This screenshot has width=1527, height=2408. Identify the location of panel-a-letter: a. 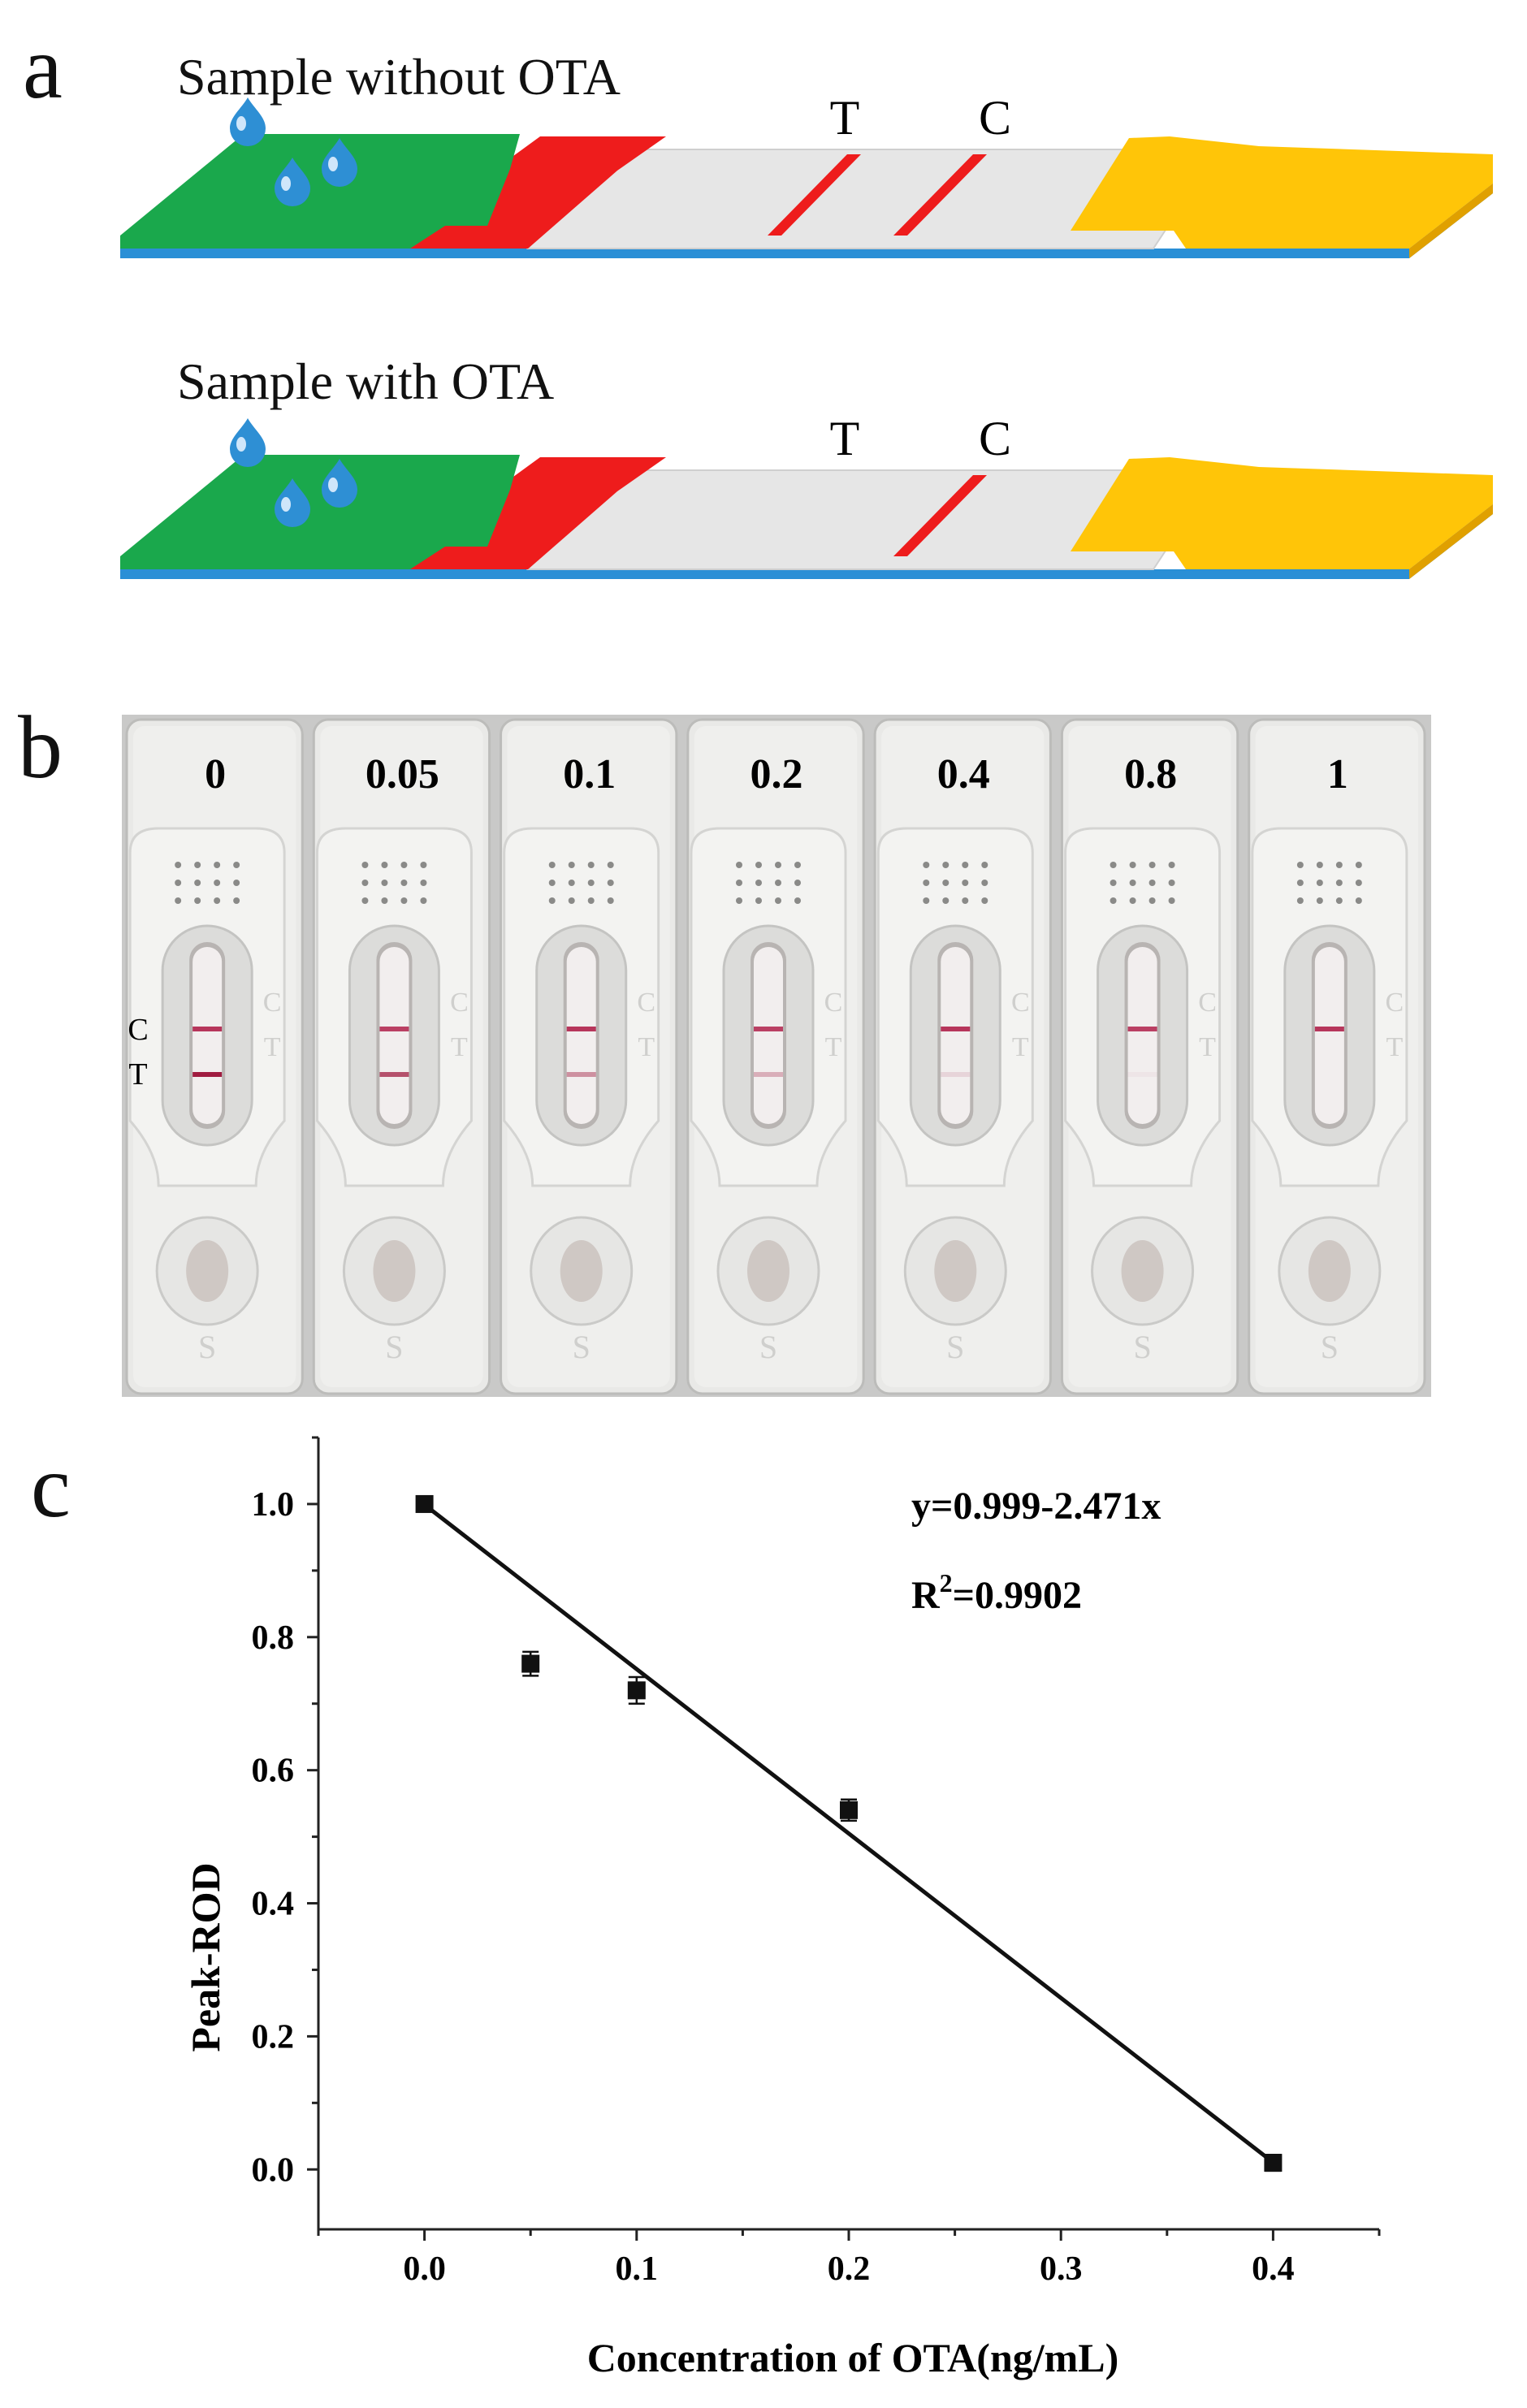
(43, 67).